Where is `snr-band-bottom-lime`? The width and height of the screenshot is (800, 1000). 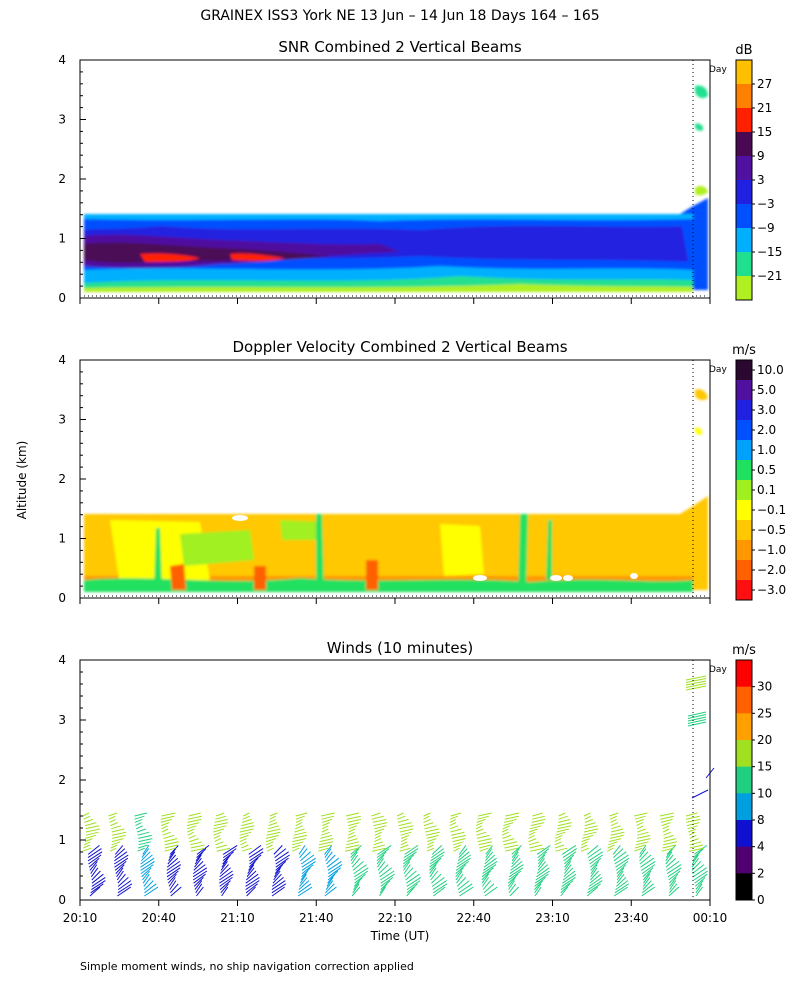
snr-band-bottom-lime is located at coordinates (388, 288).